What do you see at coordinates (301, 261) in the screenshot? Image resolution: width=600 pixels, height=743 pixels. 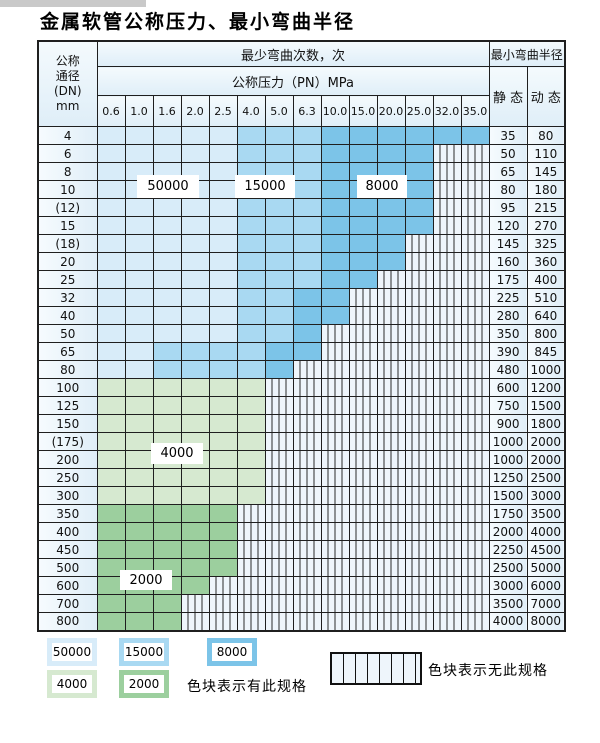 I see `table-row: 20 160 360` at bounding box center [301, 261].